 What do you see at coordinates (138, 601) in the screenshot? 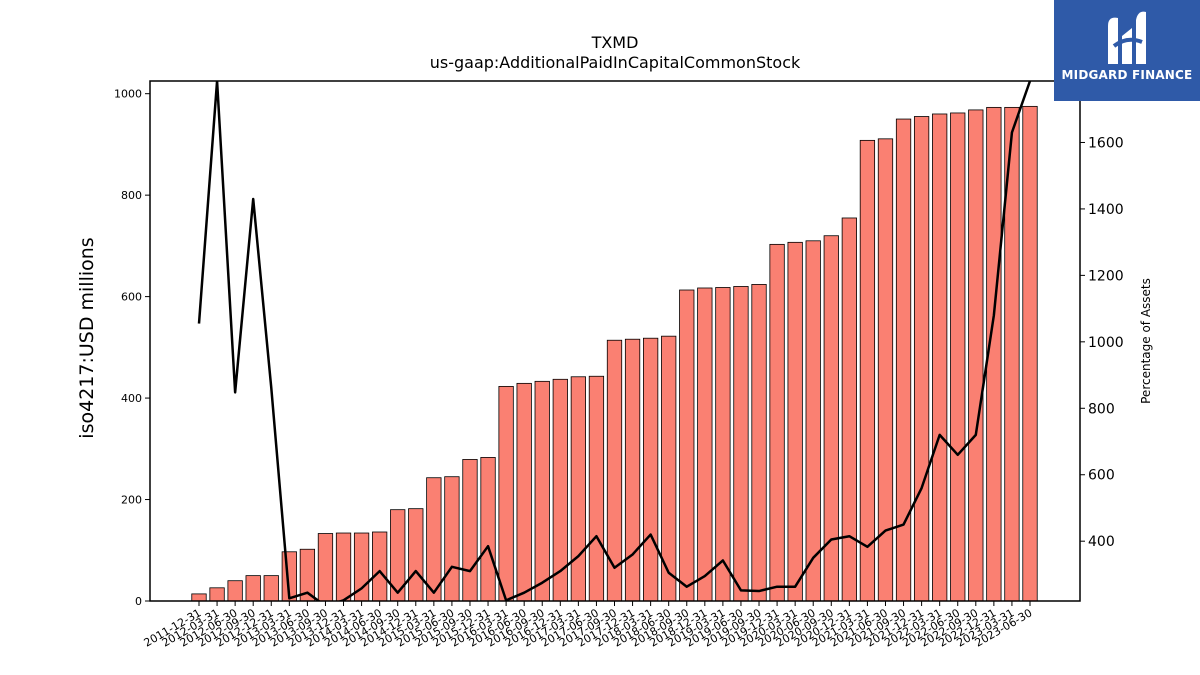
I see `y-tick-label: 0` at bounding box center [138, 601].